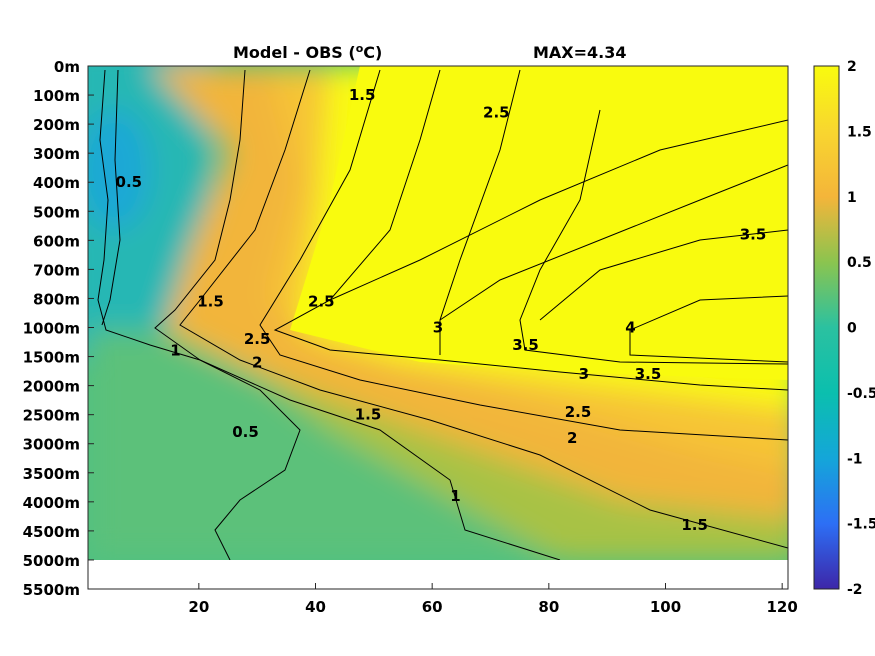 This screenshot has width=875, height=656. Describe the element at coordinates (855, 590) in the screenshot. I see `colorbar-tick-label: -2` at that location.